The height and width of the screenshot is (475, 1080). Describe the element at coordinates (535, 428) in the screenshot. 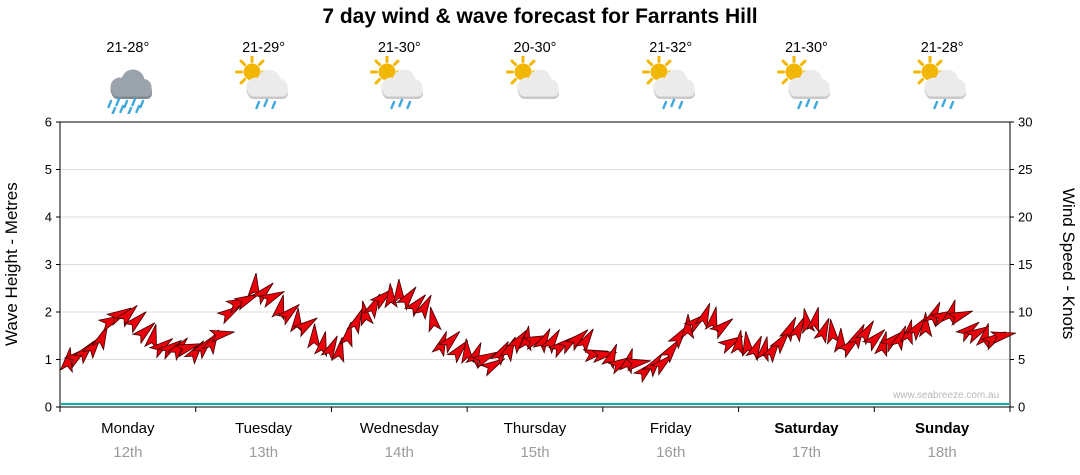

I see `day-name-label: Thursday` at that location.